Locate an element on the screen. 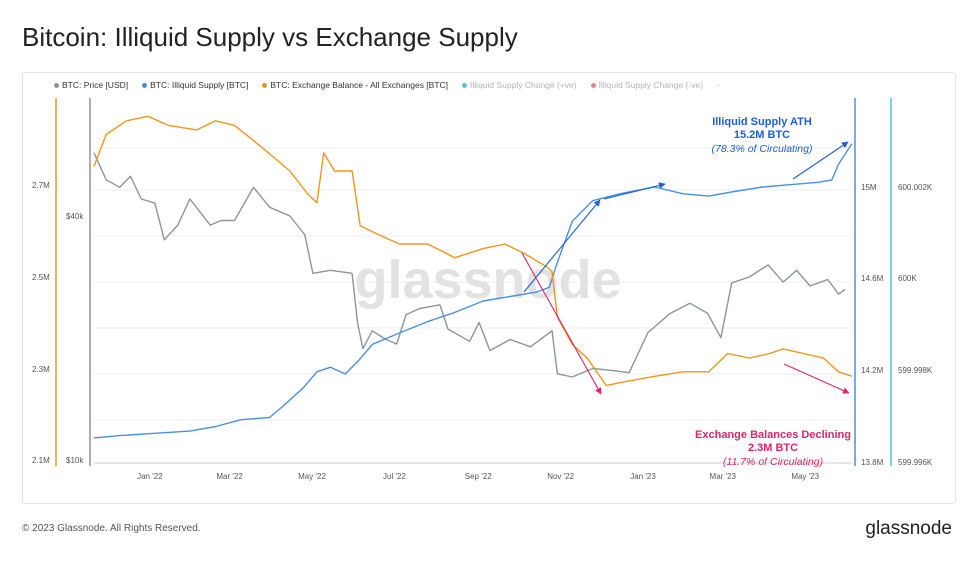 The width and height of the screenshot is (974, 561). legend-item-extra: - is located at coordinates (718, 85).